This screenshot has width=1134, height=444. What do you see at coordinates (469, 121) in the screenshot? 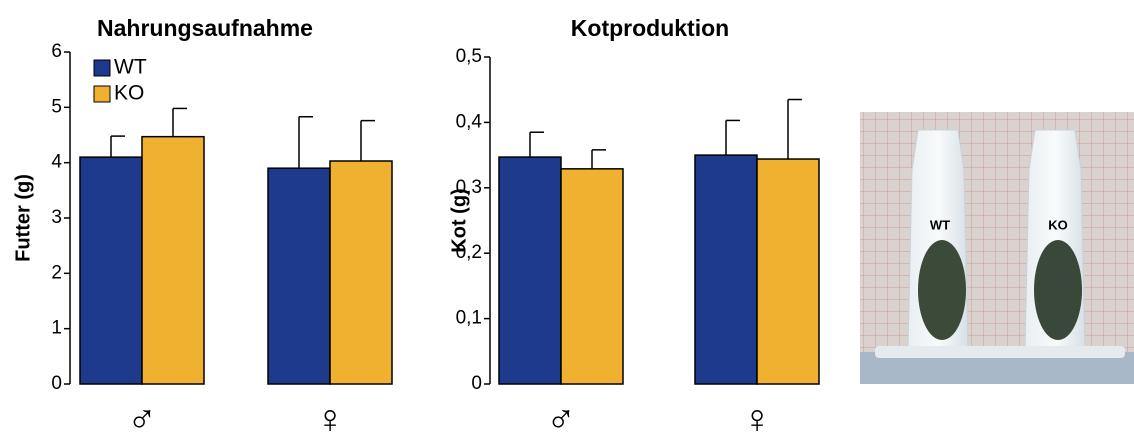
I see `y-tick-label: 0,4` at bounding box center [469, 121].